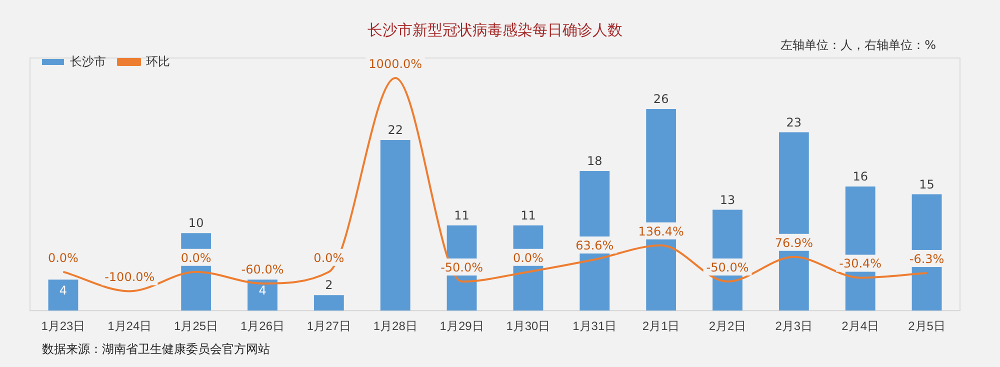  Describe the element at coordinates (661, 231) in the screenshot. I see `data-label: 136.4%` at that location.